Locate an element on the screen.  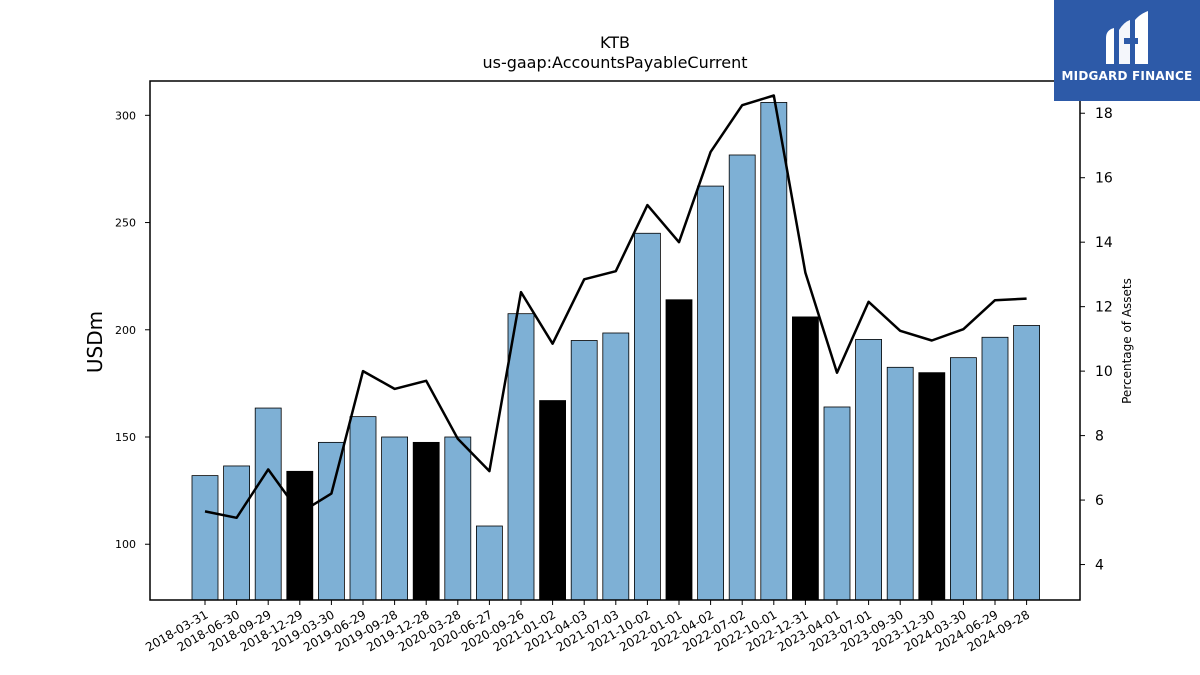
y2-tick-label: 4 is located at coordinates (1099, 566).